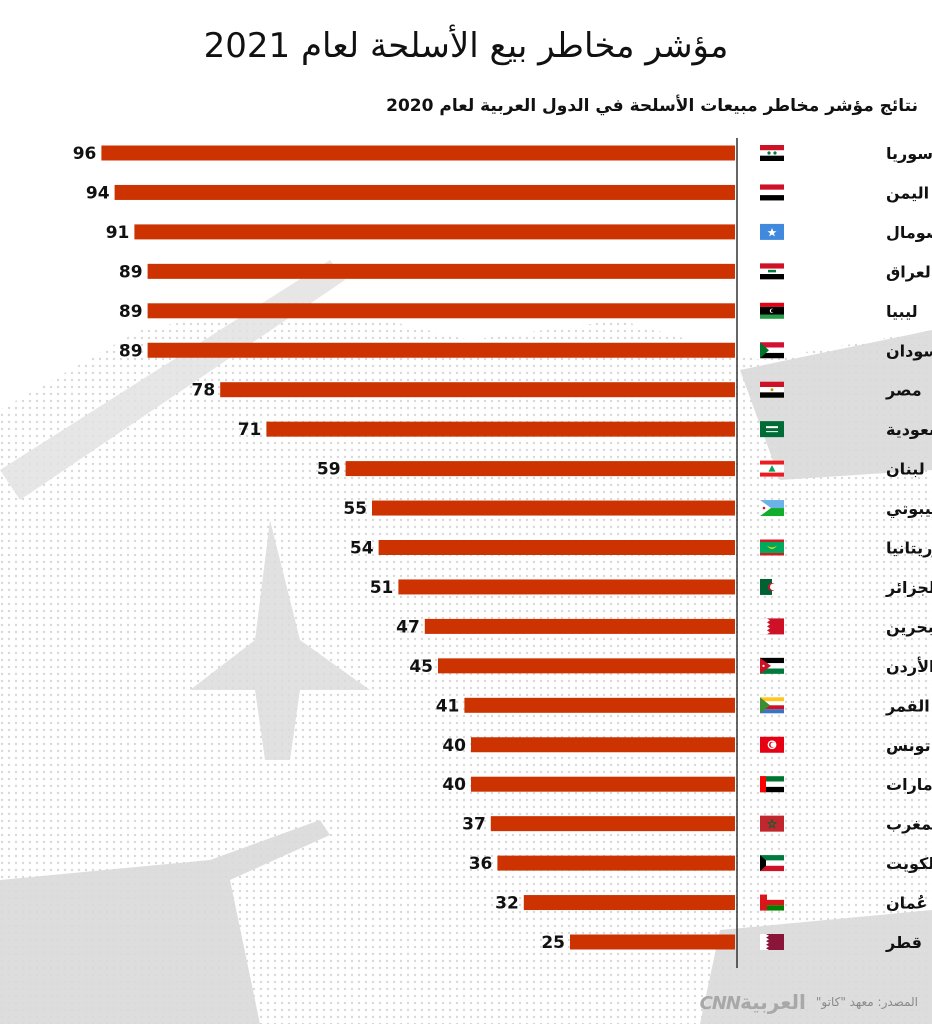  What do you see at coordinates (772, 586) in the screenshot?
I see `algeria-flag-icon` at bounding box center [772, 586].